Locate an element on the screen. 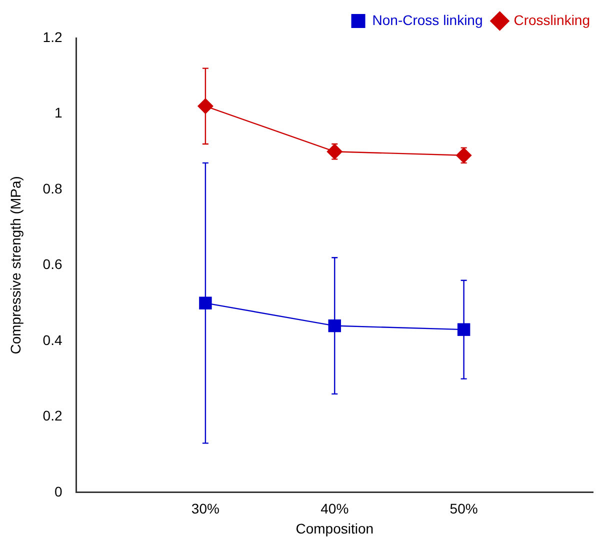 Image resolution: width=602 pixels, height=538 pixels. legend-label: Non-Cross linking is located at coordinates (427, 20).